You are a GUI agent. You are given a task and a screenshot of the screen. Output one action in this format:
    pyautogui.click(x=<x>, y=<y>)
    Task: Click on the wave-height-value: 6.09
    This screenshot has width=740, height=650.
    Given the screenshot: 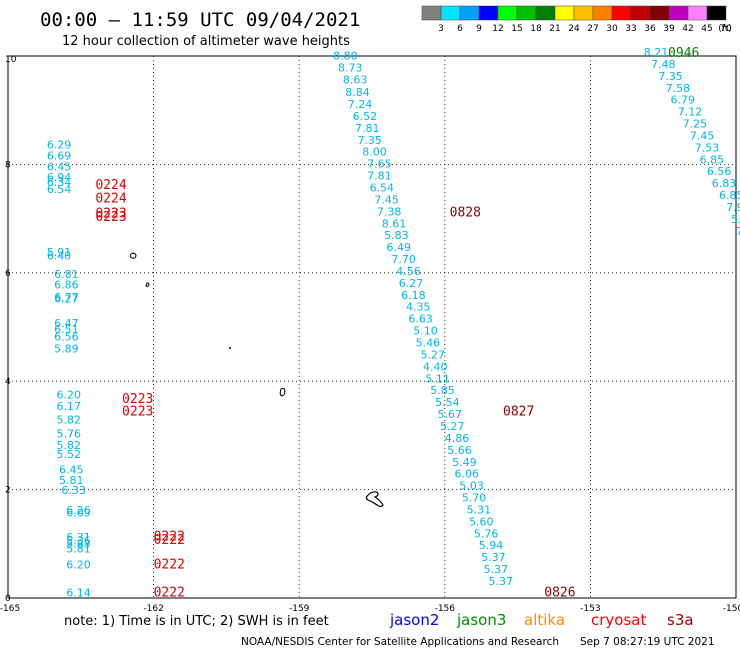 What is the action you would take?
    pyautogui.click(x=78, y=513)
    